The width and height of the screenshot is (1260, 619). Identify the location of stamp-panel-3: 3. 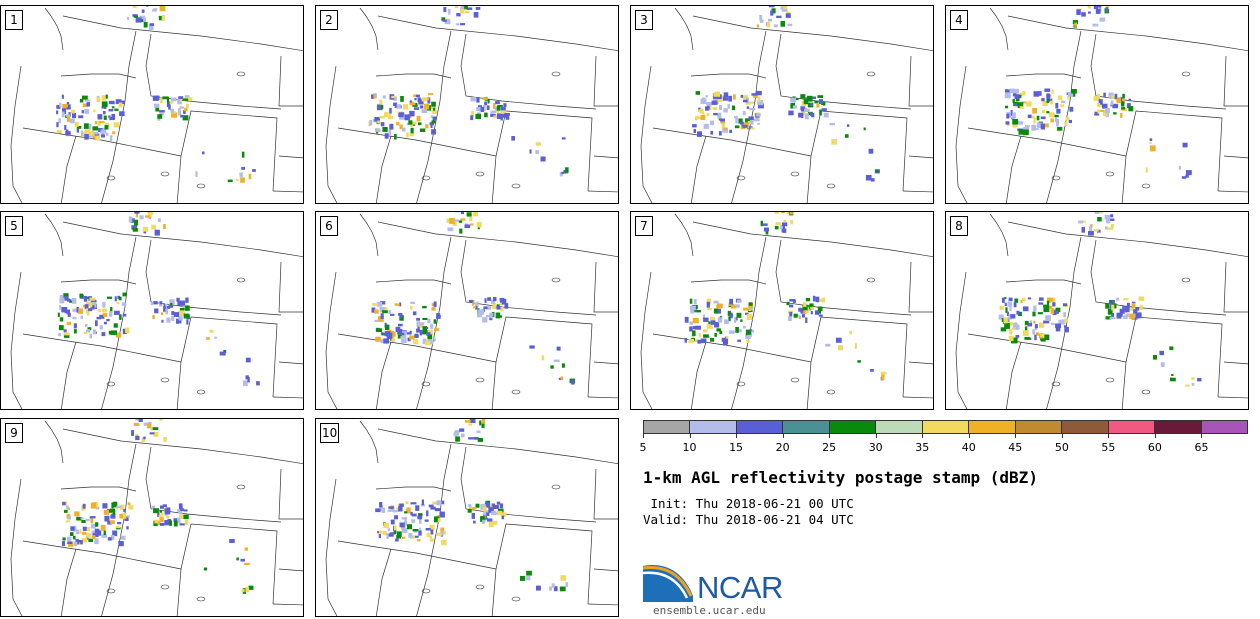
(782, 104).